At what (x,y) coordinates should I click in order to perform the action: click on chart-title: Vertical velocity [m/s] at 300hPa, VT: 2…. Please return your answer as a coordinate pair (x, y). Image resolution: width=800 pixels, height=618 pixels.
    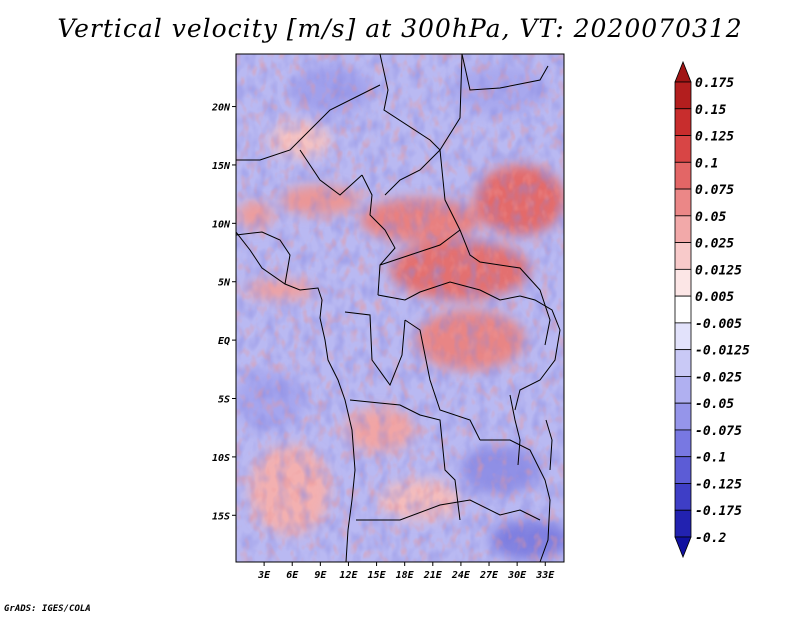
    Looking at the image, I should click on (400, 28).